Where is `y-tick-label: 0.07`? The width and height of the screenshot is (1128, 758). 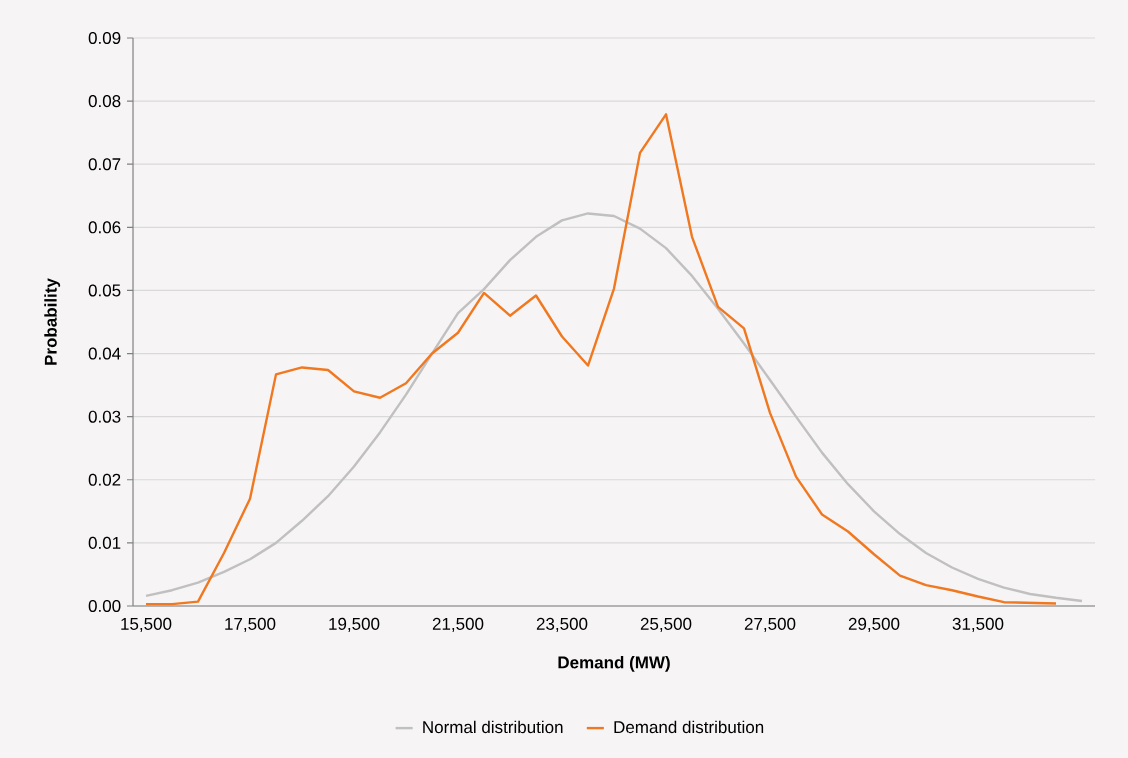 y-tick-label: 0.07 is located at coordinates (104, 164).